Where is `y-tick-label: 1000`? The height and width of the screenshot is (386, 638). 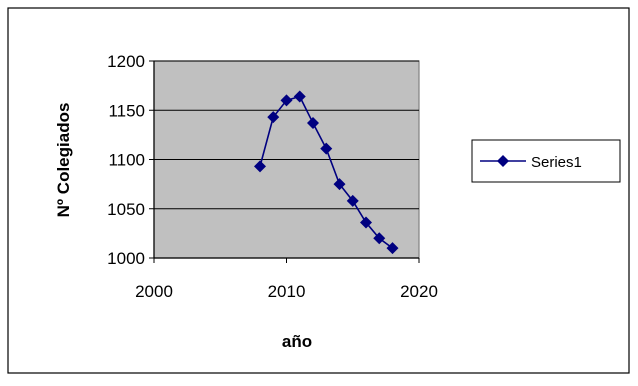 y-tick-label: 1000 is located at coordinates (126, 258).